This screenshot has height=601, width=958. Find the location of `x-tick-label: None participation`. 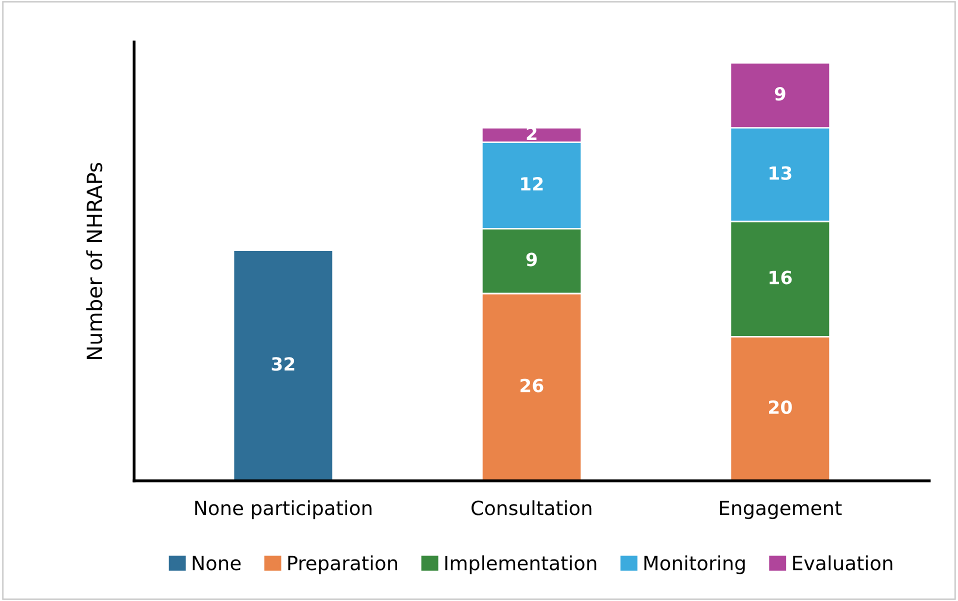

x-tick-label: None participation is located at coordinates (283, 510).